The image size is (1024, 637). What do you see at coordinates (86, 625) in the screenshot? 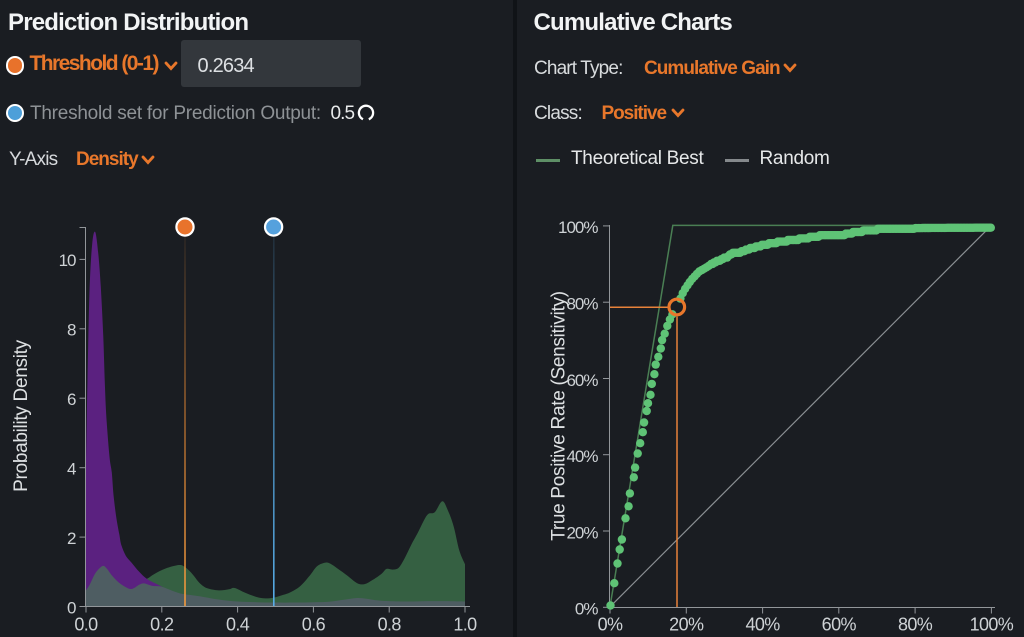
I see `svg-text: 0.0` at bounding box center [86, 625].